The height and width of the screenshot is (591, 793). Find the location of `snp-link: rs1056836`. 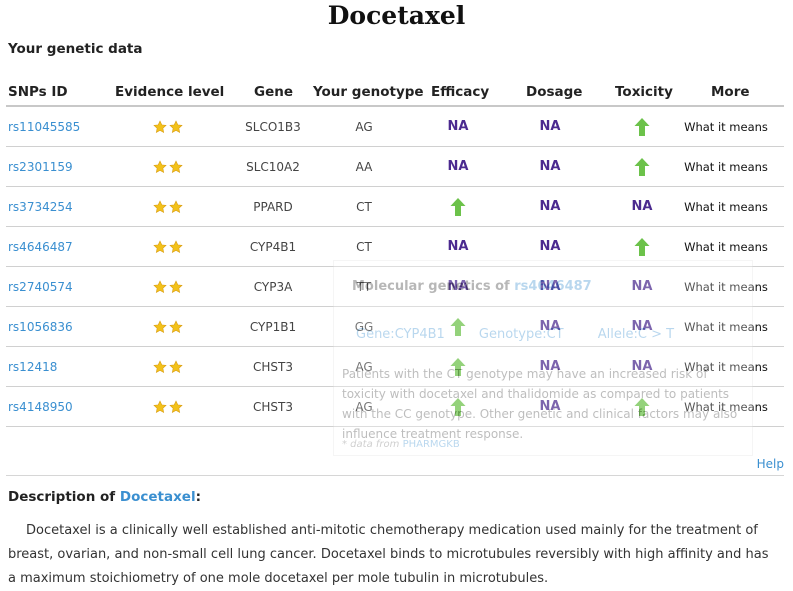

snp-link: rs1056836 is located at coordinates (40, 326).